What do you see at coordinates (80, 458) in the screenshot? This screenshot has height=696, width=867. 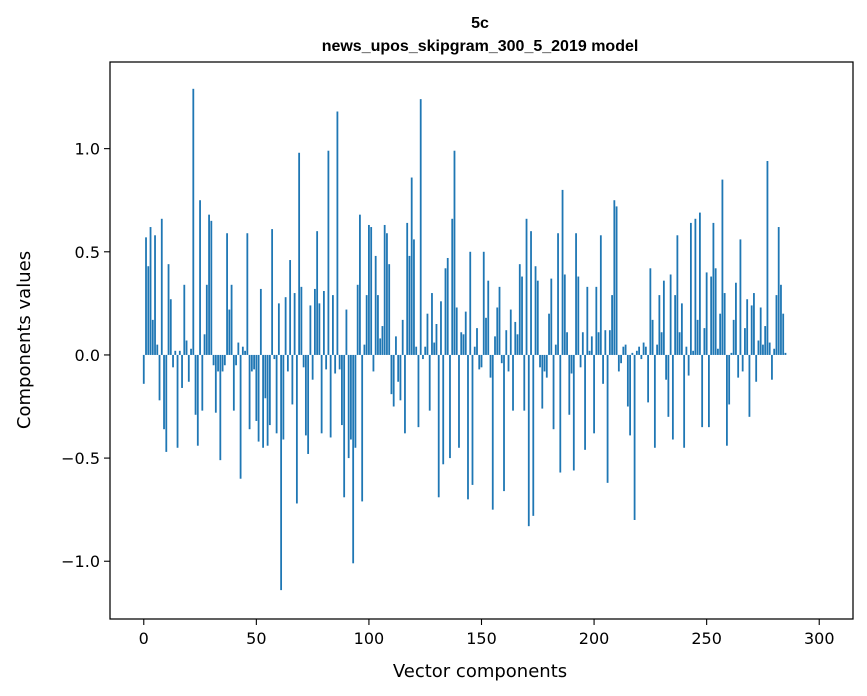 I see `y-tick-label: −0.5` at bounding box center [80, 458].